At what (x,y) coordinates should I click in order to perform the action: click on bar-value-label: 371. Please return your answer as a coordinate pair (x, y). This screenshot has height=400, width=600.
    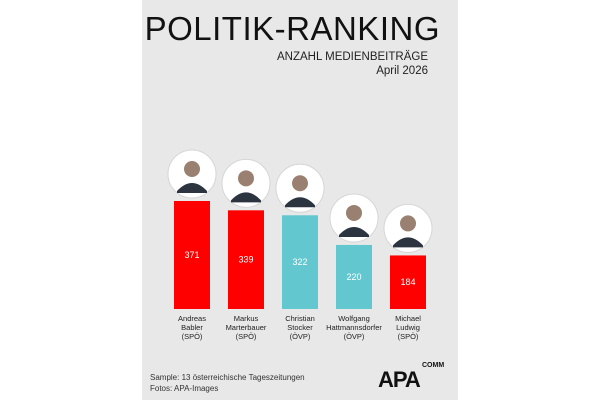
    Looking at the image, I should click on (191, 255).